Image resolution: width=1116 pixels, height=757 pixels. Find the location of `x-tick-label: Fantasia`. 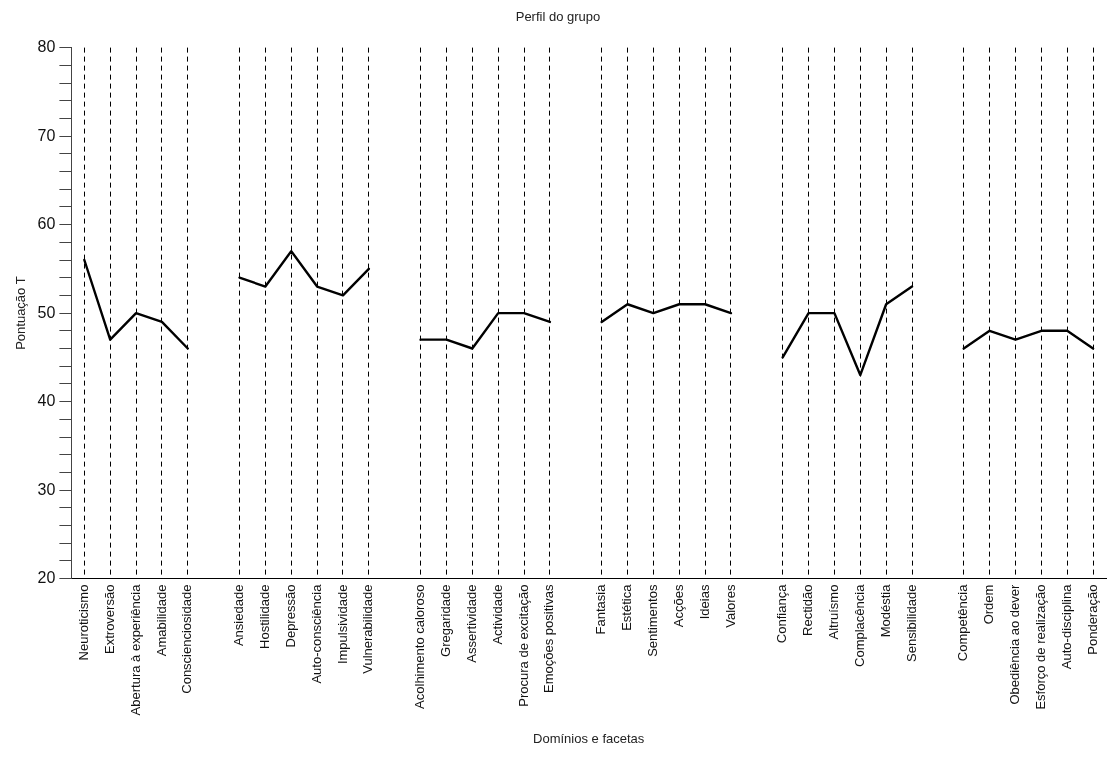

x-tick-label: Fantasia is located at coordinates (601, 609).